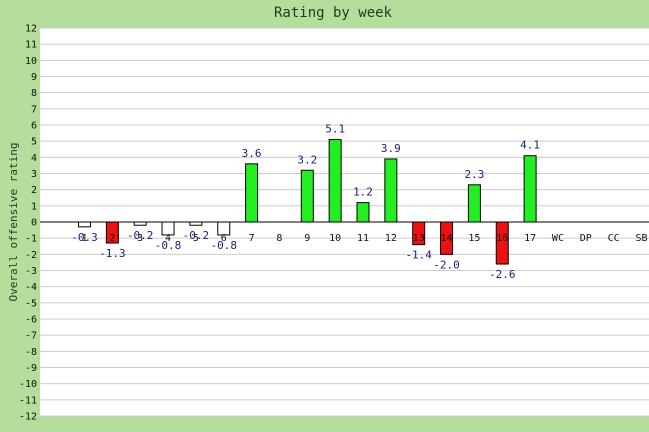  I want to click on x-tick-label: 12, so click(391, 238).